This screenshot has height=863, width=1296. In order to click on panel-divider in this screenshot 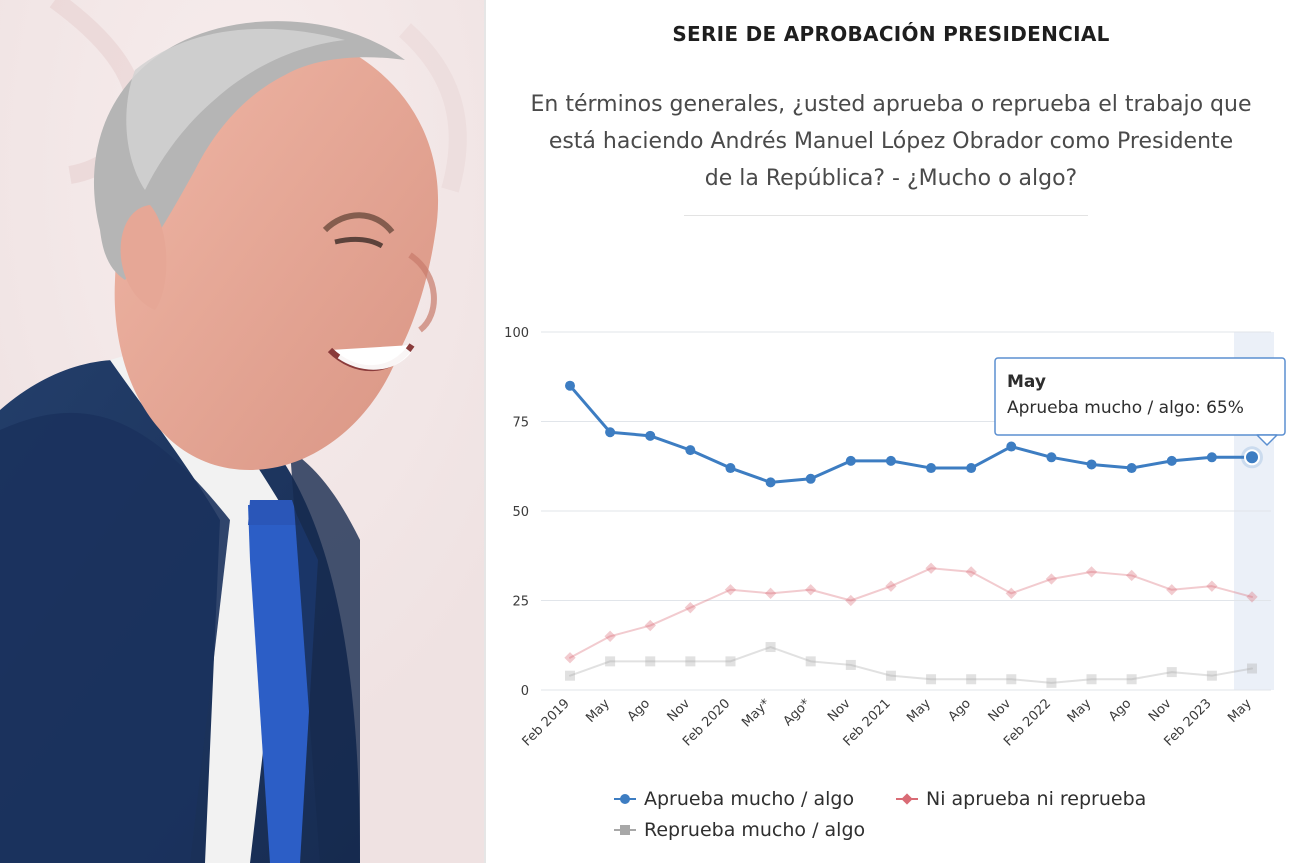, I will do `click(485, 431)`.